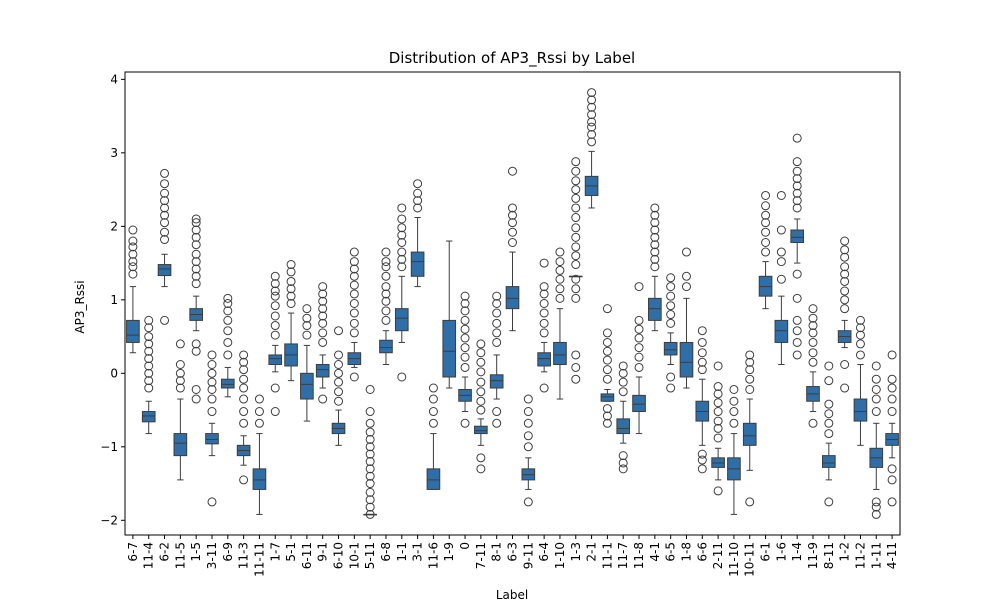  What do you see at coordinates (259, 559) in the screenshot?
I see `x-tick-label: 11-11` at bounding box center [259, 559].